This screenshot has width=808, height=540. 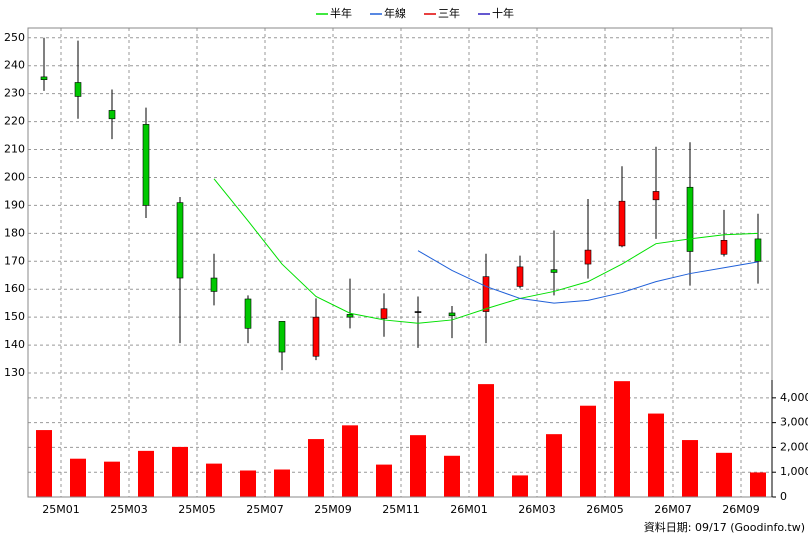 I want to click on x-tick-label: 26M05, so click(x=605, y=509).